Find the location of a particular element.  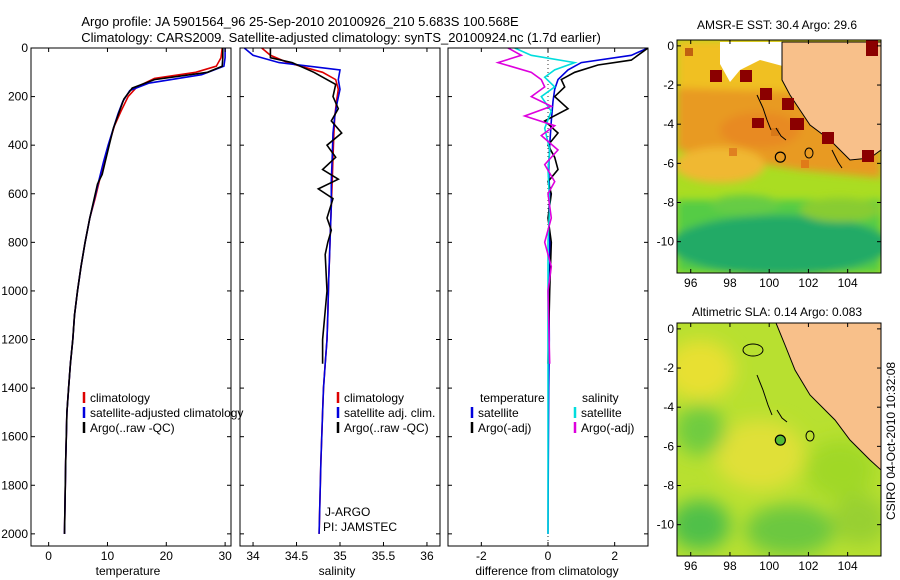

sla-argo-location-marker is located at coordinates (780, 440).